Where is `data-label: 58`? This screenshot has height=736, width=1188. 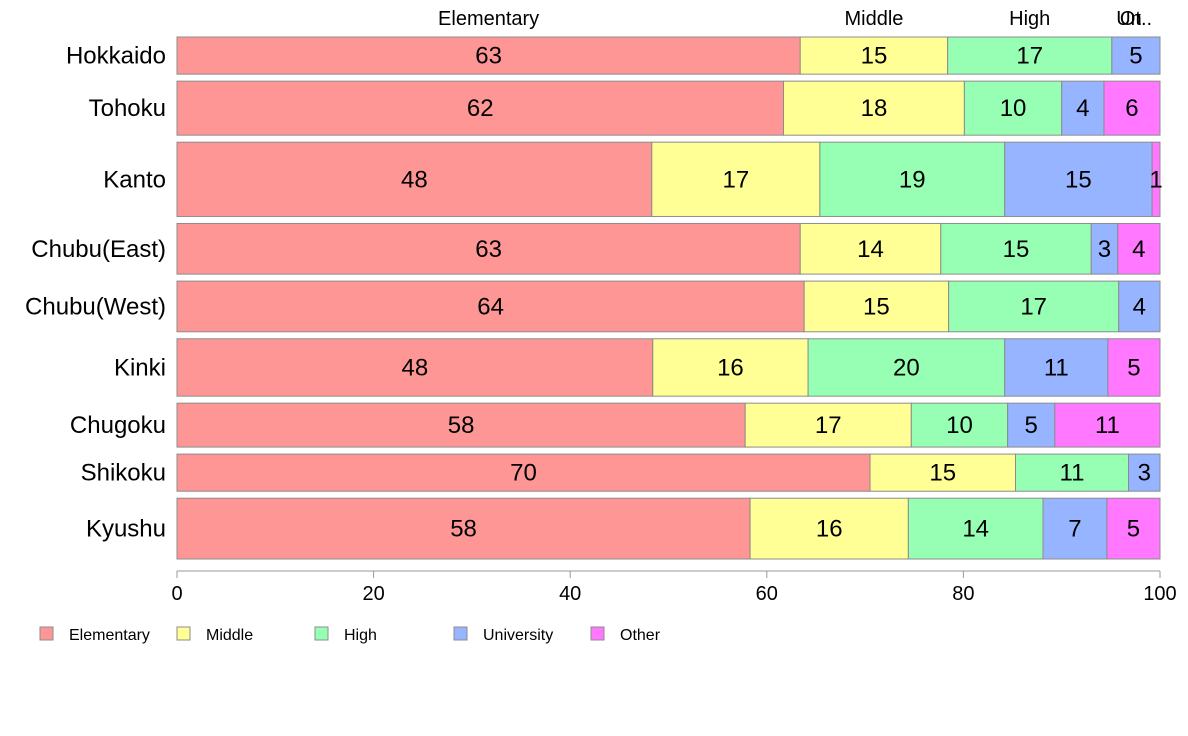
data-label: 58 is located at coordinates (463, 529).